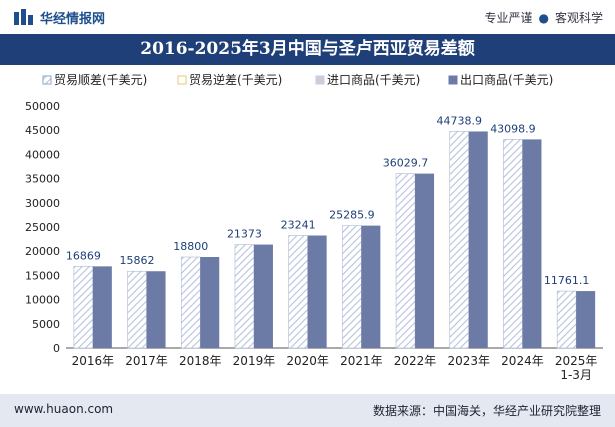  Describe the element at coordinates (415, 361) in the screenshot. I see `x-tick-label: 2022年` at that location.